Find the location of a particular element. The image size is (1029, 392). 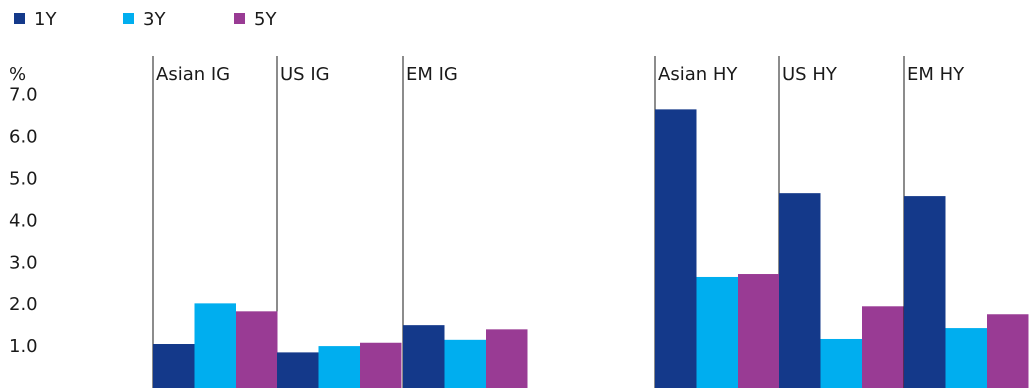

bar-asian-ig-3y is located at coordinates (215, 345).